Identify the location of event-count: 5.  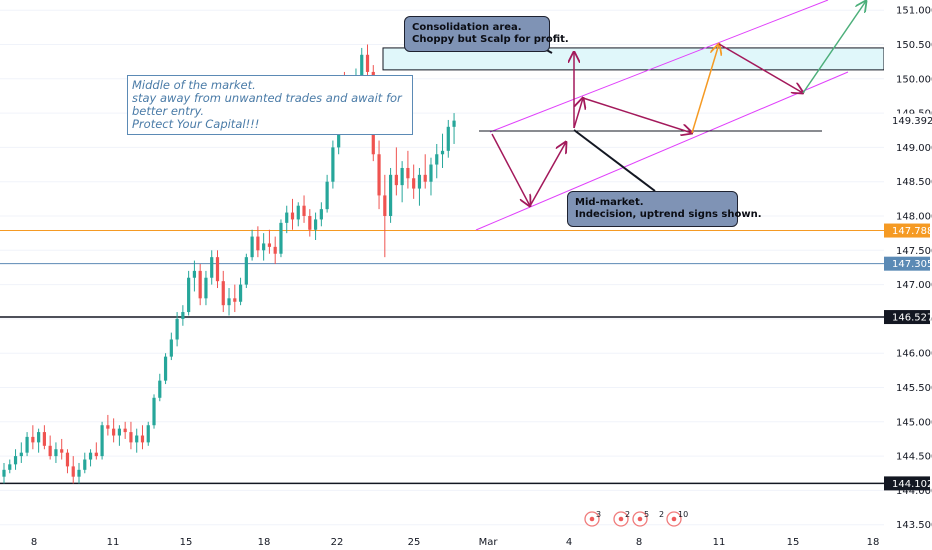
(646, 514).